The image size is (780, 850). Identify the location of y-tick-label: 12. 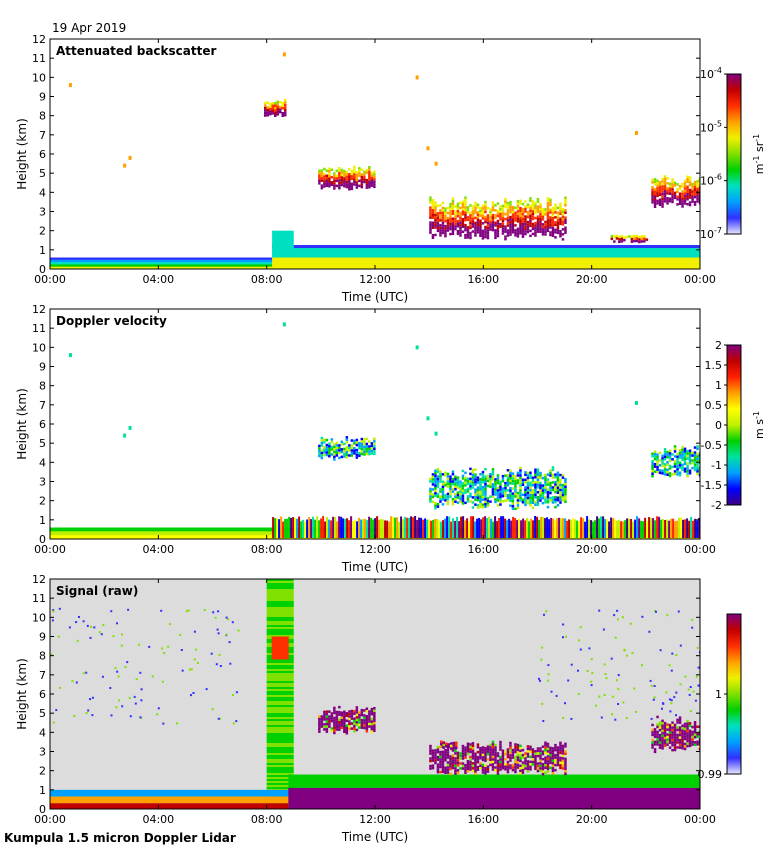
(39, 39).